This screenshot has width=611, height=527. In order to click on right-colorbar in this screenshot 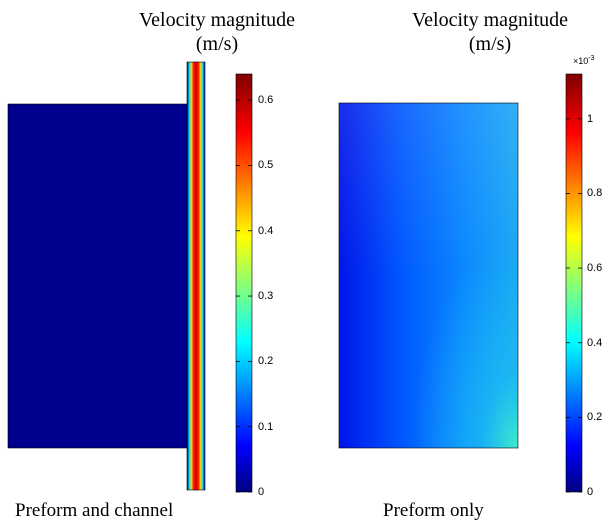, I will do `click(574, 283)`.